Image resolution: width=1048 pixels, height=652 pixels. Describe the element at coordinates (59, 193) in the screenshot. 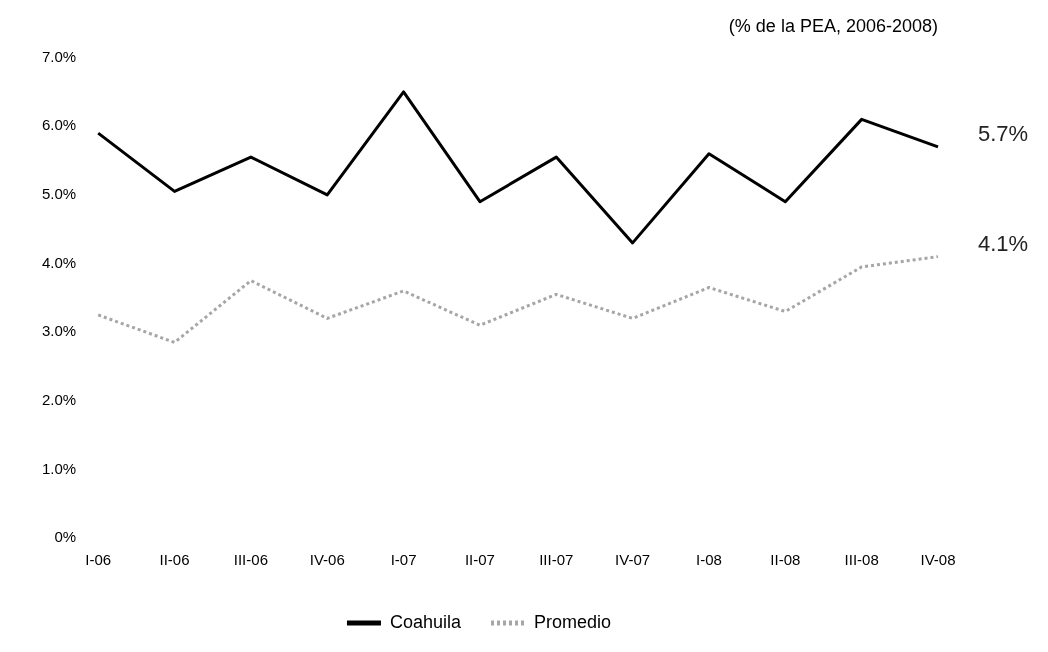

I see `y-tick-label: 5.0%` at that location.